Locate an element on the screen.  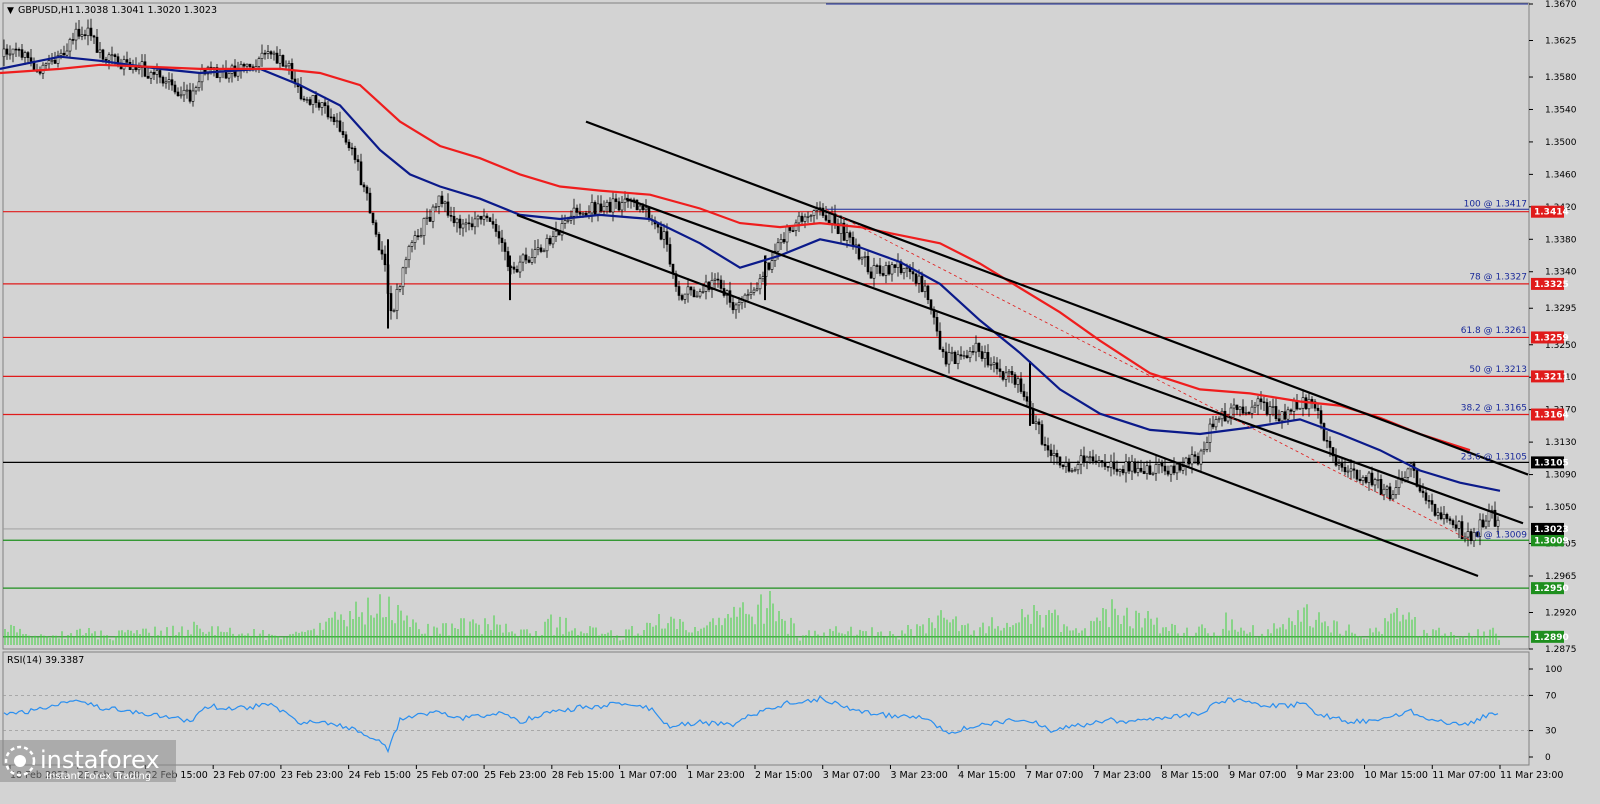
x-tick-label: 25 Feb 23:00 is located at coordinates (515, 775).